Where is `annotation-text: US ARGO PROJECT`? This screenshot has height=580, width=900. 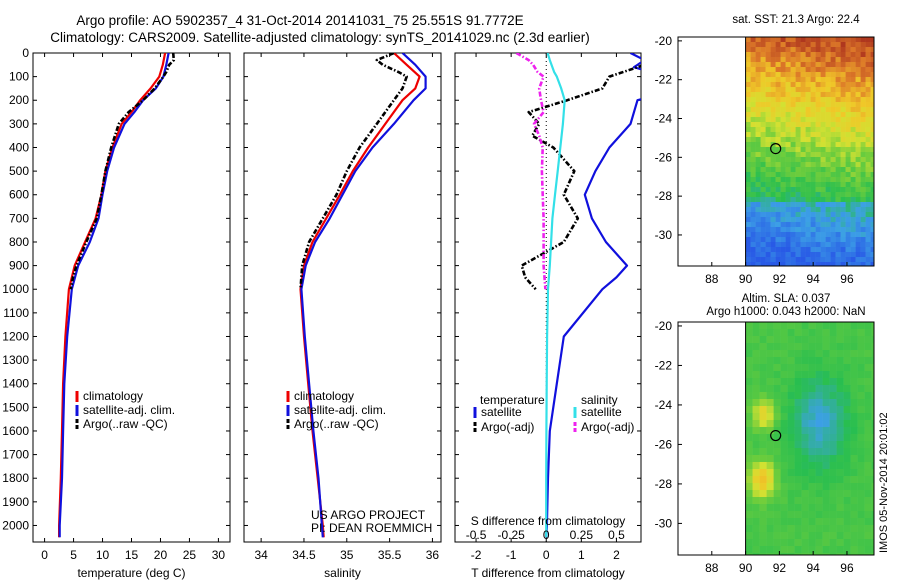
annotation-text: US ARGO PROJECT is located at coordinates (368, 515).